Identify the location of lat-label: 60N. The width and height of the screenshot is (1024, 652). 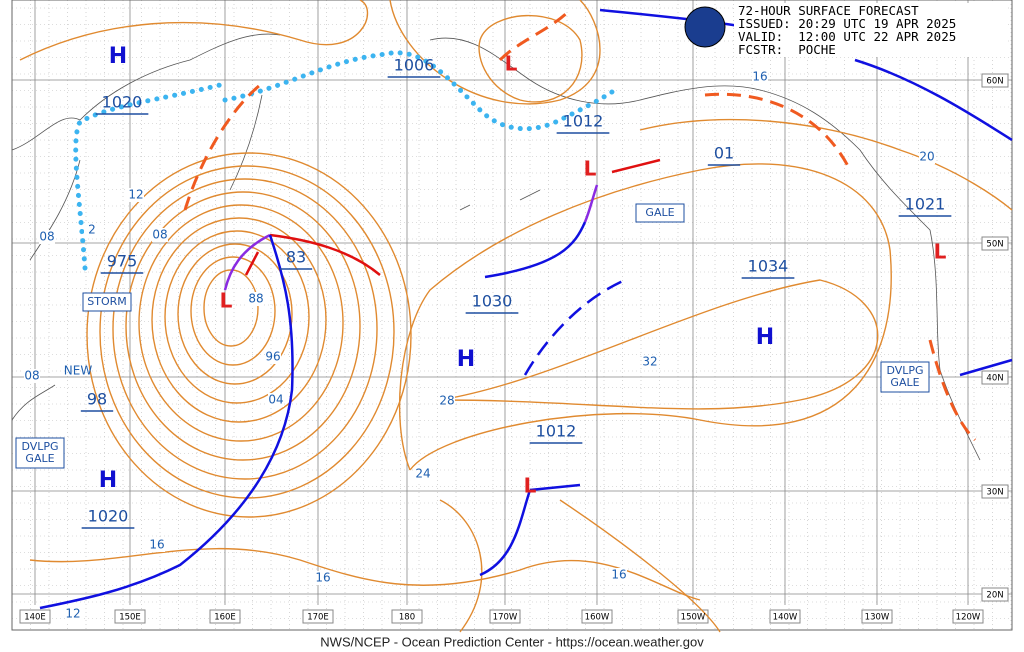
(994, 82).